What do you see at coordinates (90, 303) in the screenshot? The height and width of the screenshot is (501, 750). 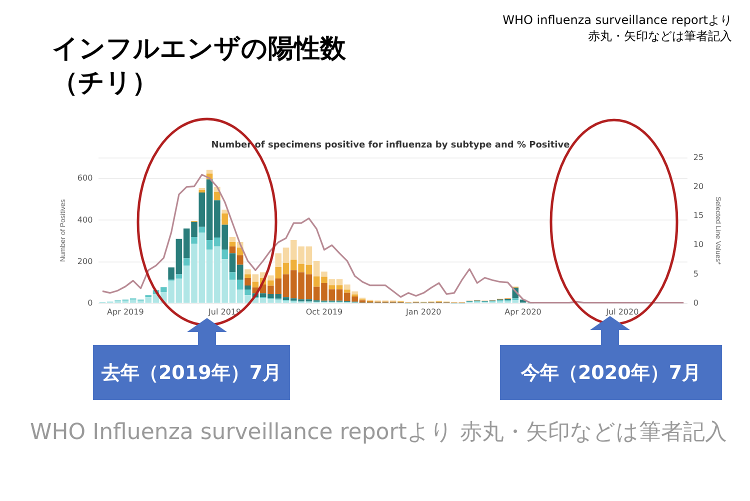 I see `y-tick-label: 0` at bounding box center [90, 303].